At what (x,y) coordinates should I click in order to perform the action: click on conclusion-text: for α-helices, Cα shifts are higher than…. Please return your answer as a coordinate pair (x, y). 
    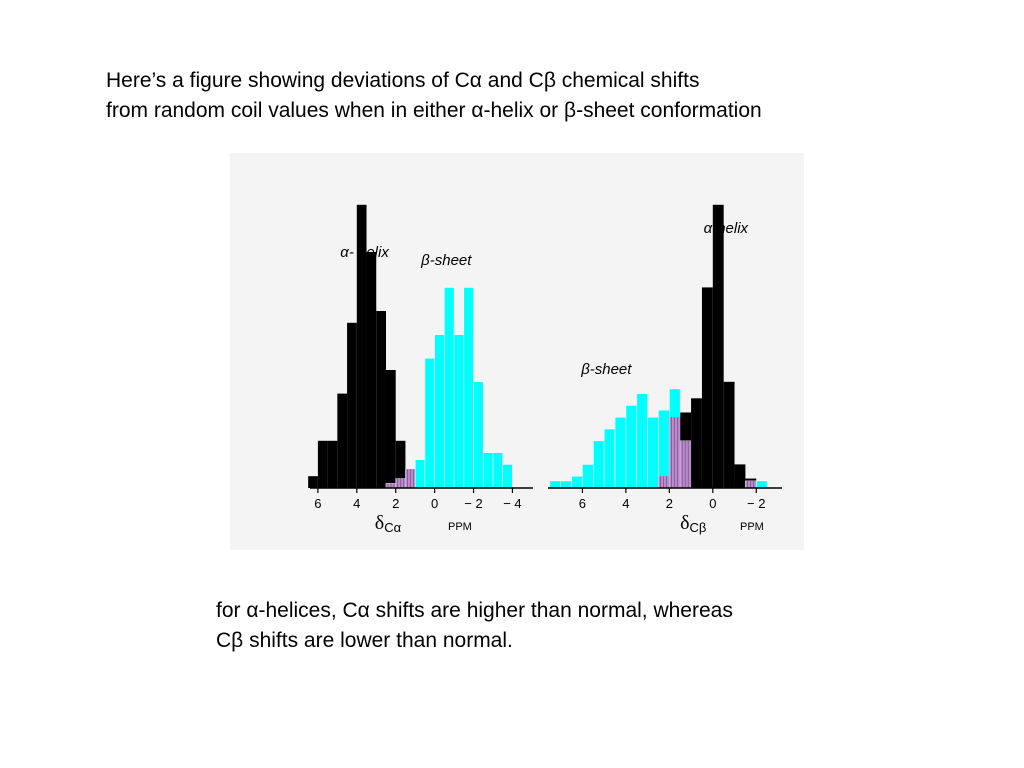
    Looking at the image, I should click on (566, 626).